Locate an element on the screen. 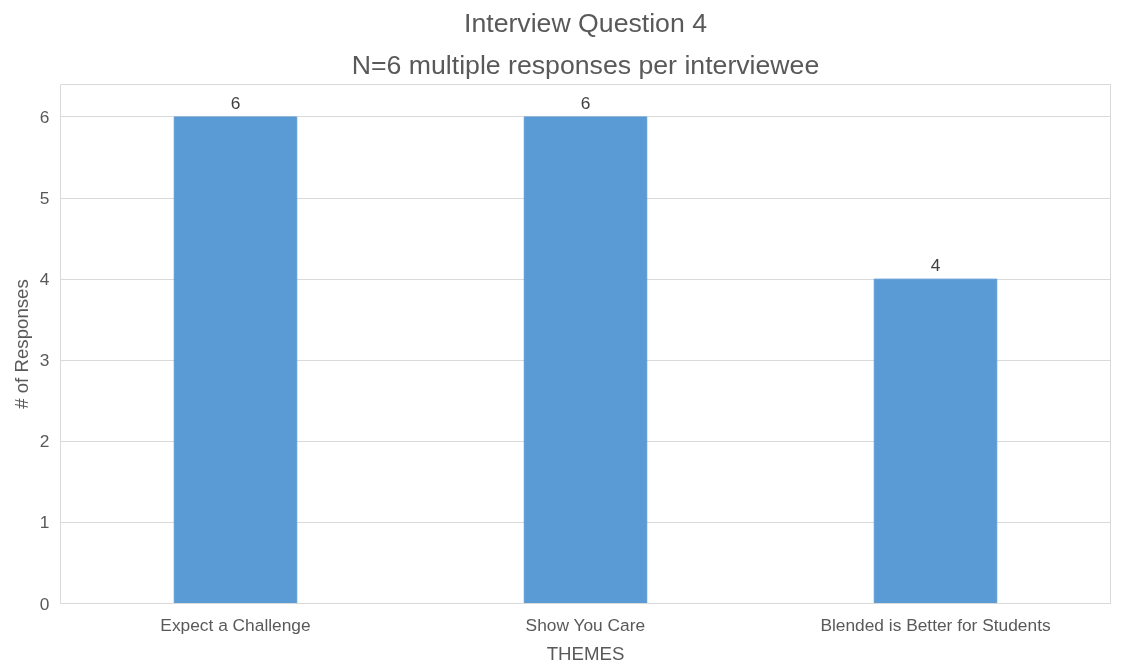  x-axis-title: THEMES is located at coordinates (585, 653).